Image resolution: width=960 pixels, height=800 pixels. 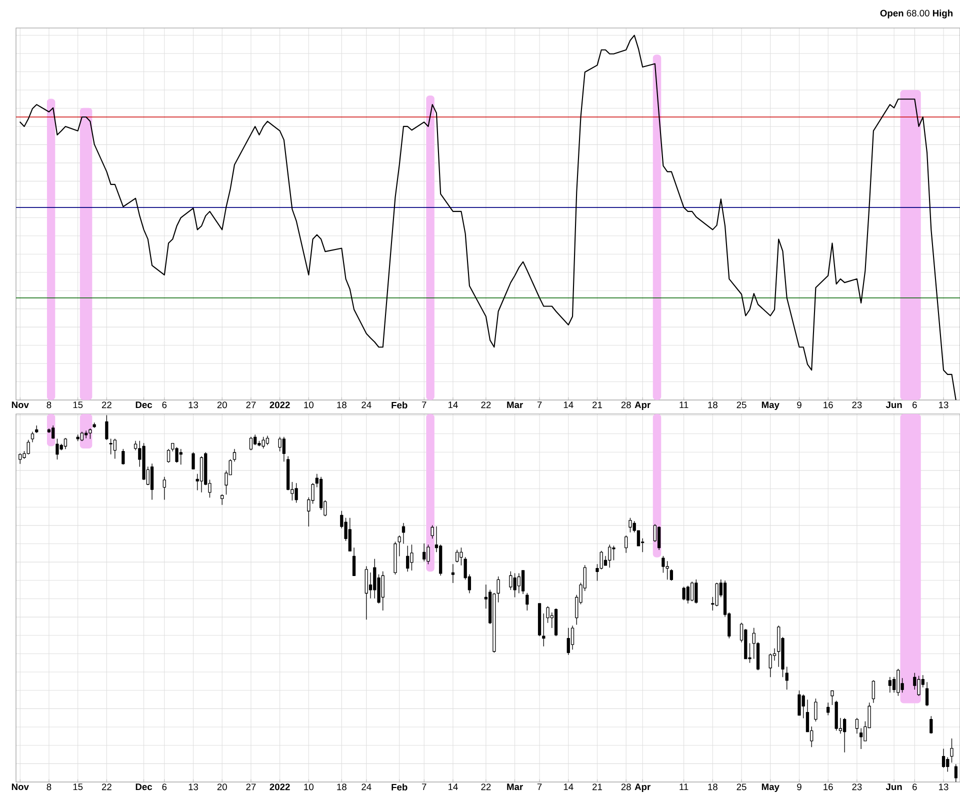 I want to click on x-tick-label: Dec, so click(x=144, y=787).